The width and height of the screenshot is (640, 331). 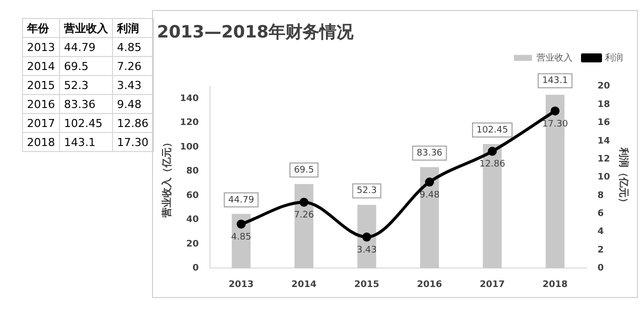 I want to click on category-label: 2016, so click(x=41, y=104).